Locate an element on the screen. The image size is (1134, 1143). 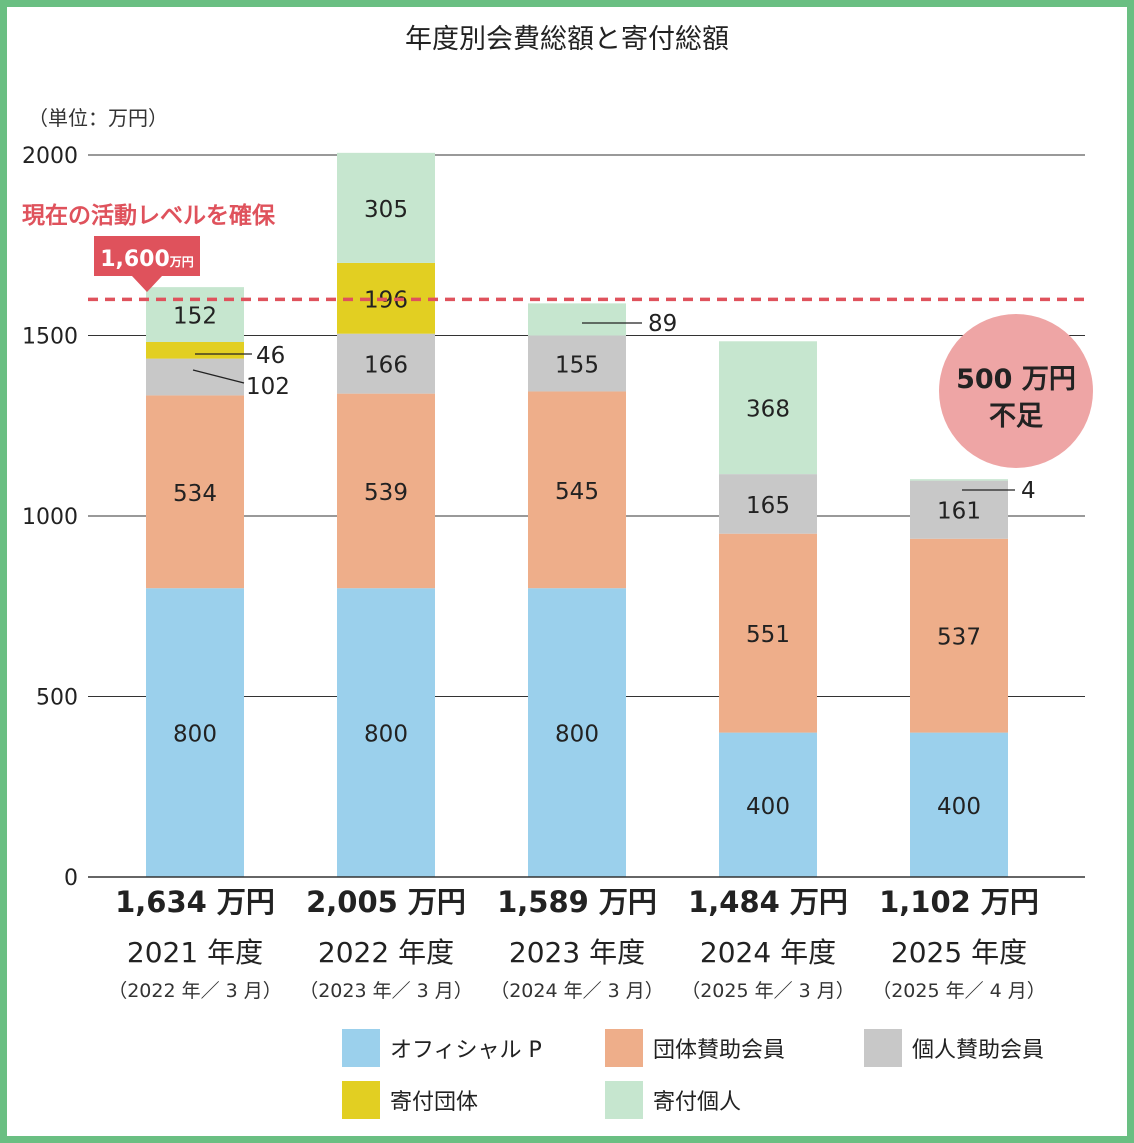
data-label: 534 is located at coordinates (195, 494).